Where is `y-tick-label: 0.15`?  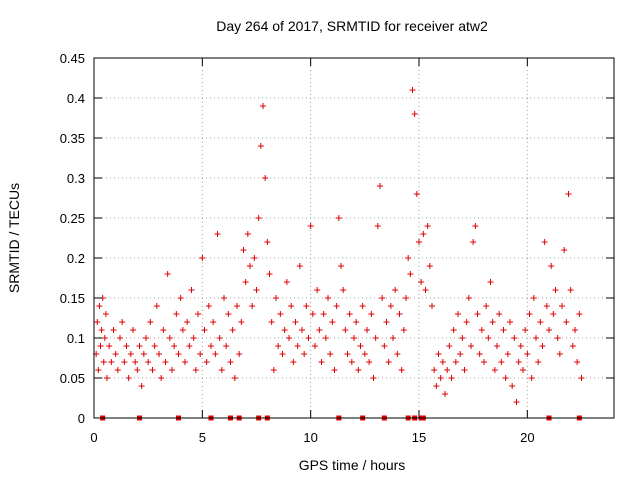 y-tick-label: 0.15 is located at coordinates (72, 298).